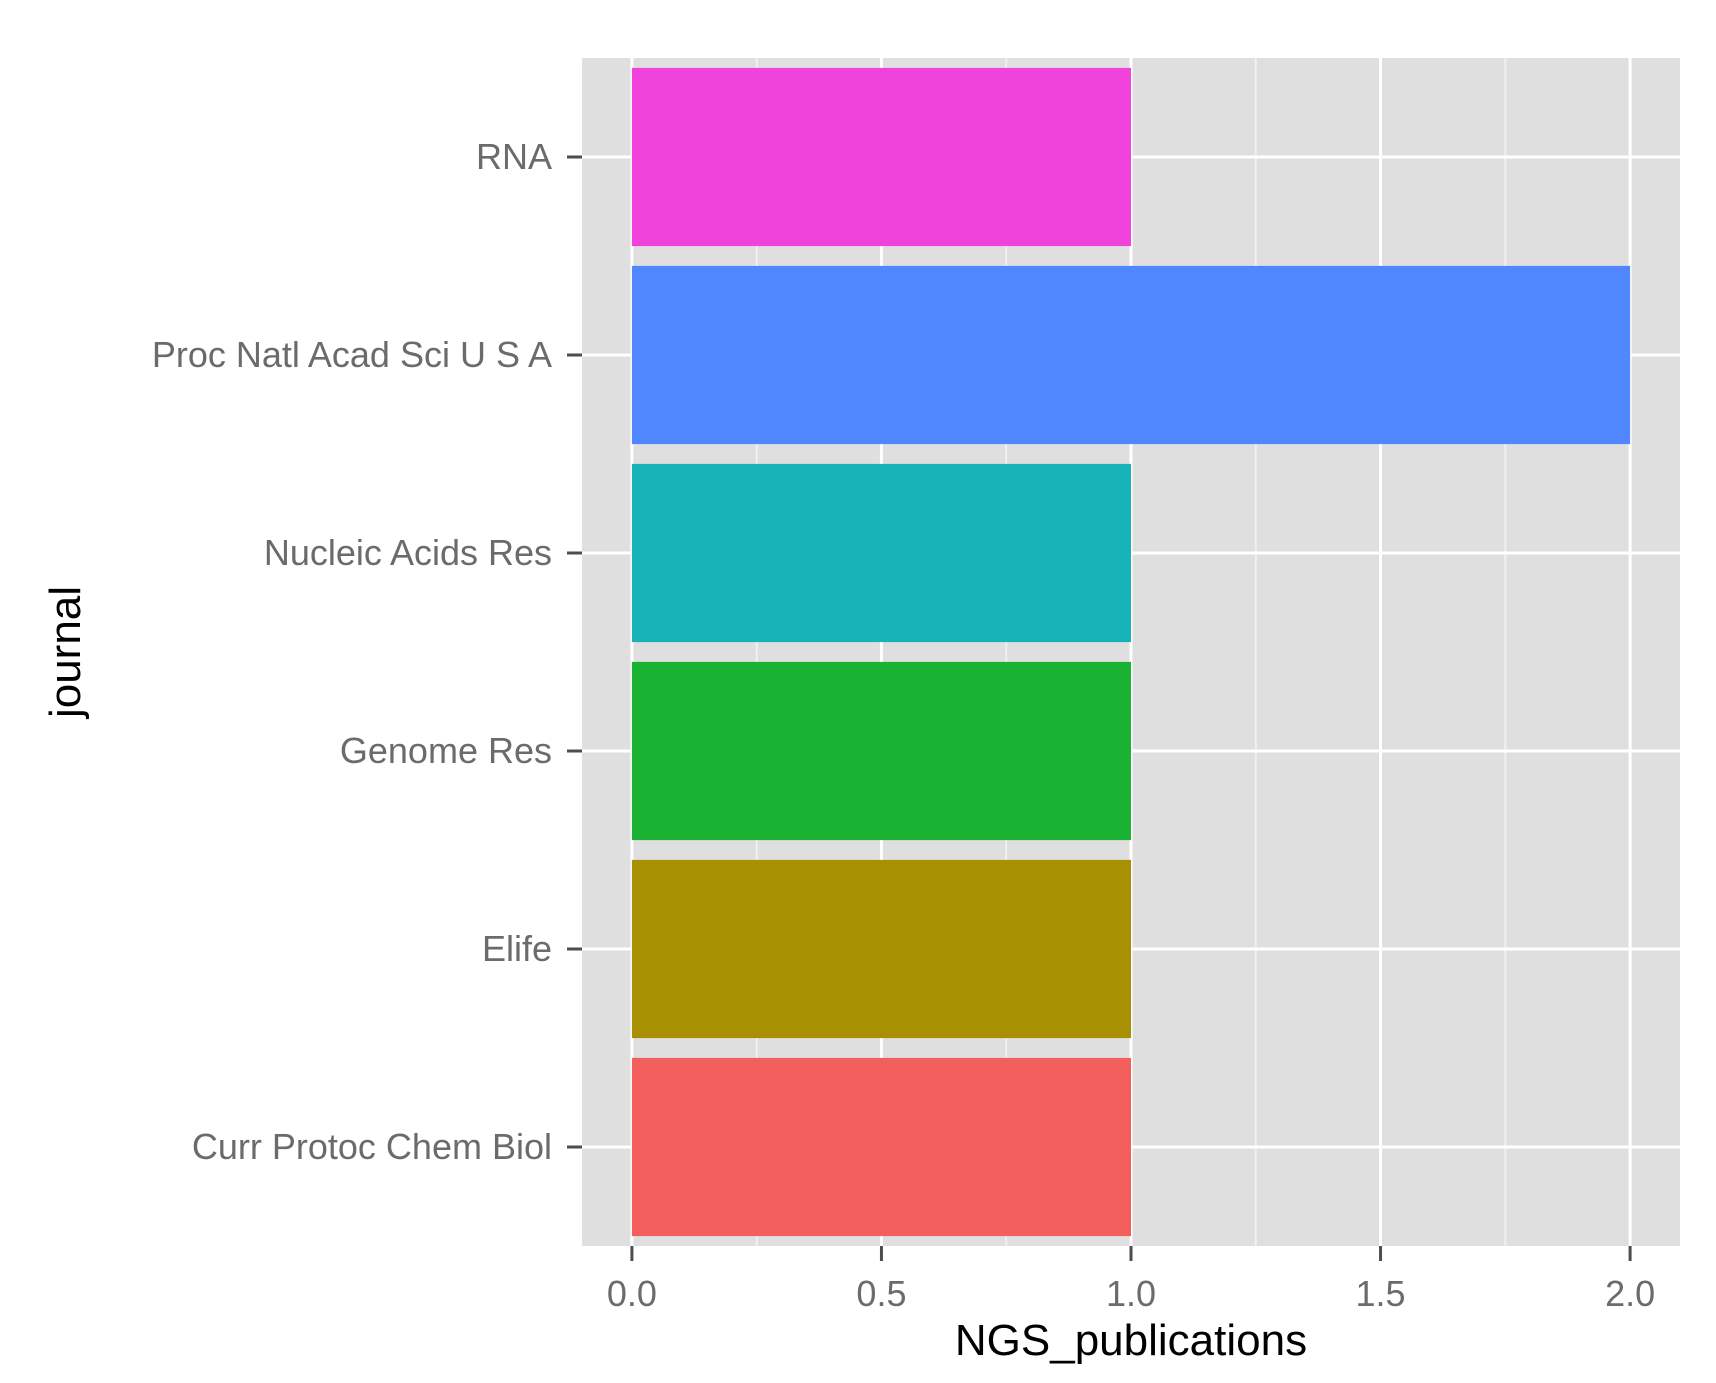  I want to click on x-tick-label: 0.0, so click(632, 1293).